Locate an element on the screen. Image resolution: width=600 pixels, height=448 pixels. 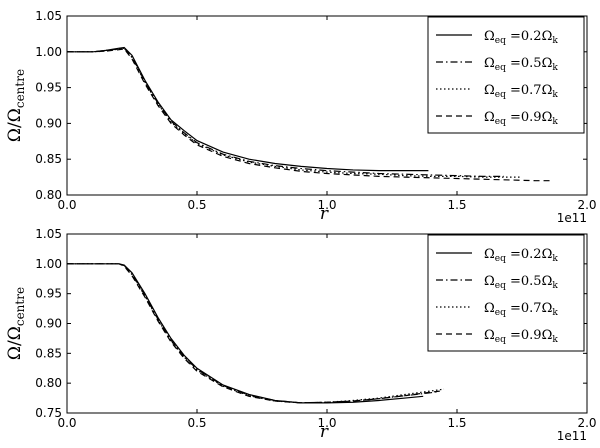
y-tick-label: 0.75 is located at coordinates (48, 413).